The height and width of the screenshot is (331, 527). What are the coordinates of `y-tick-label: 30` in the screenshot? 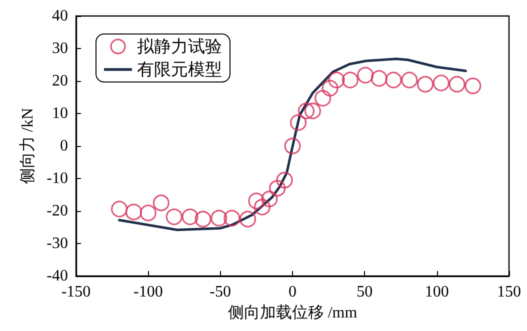 It's located at (60, 48).